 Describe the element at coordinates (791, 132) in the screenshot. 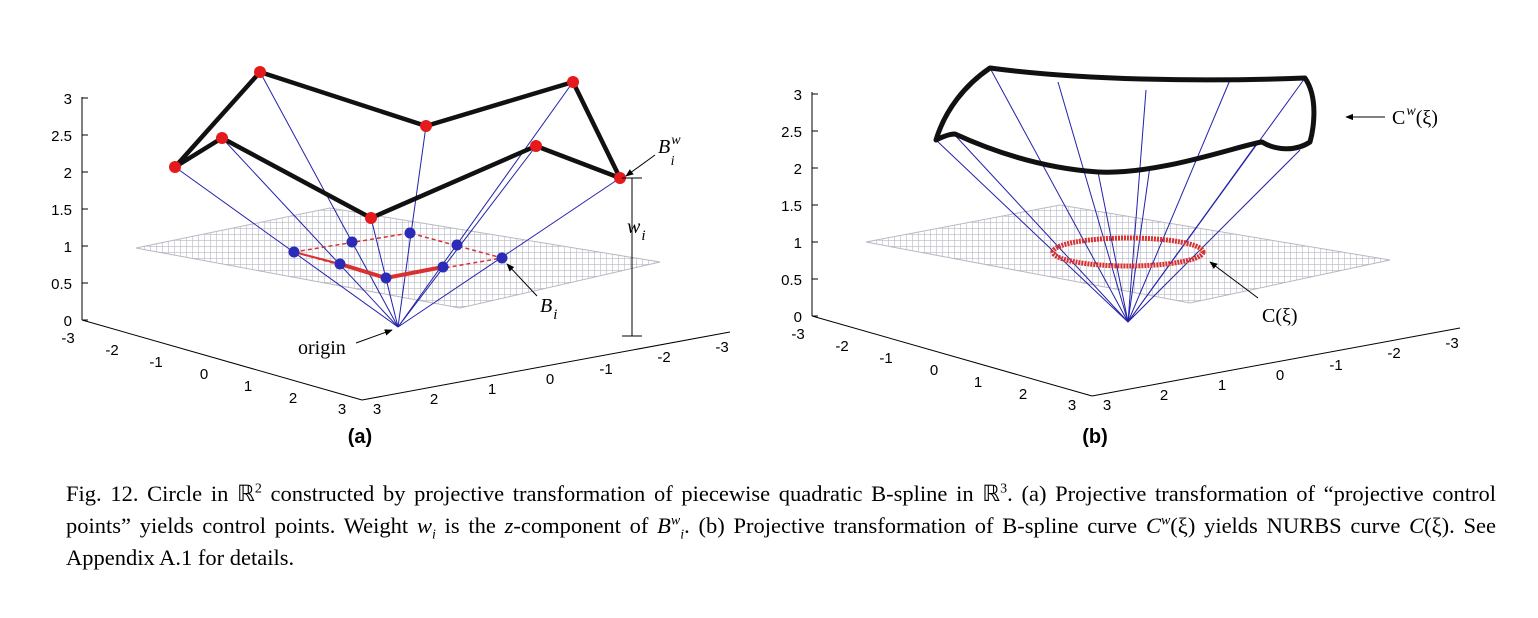

I see `panel-b-z-tick: 2.5` at that location.